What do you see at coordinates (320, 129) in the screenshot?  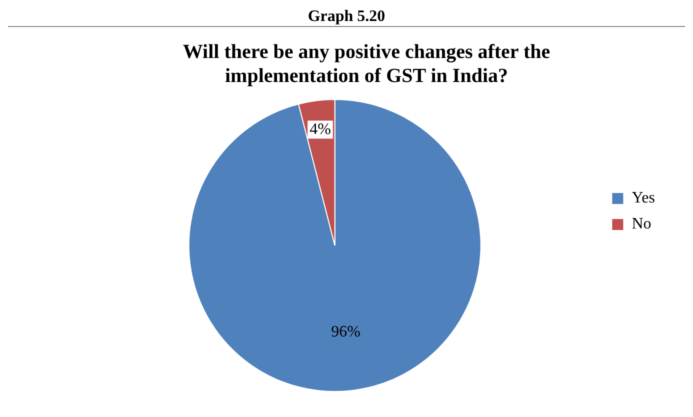 I see `data-label: 4%` at bounding box center [320, 129].